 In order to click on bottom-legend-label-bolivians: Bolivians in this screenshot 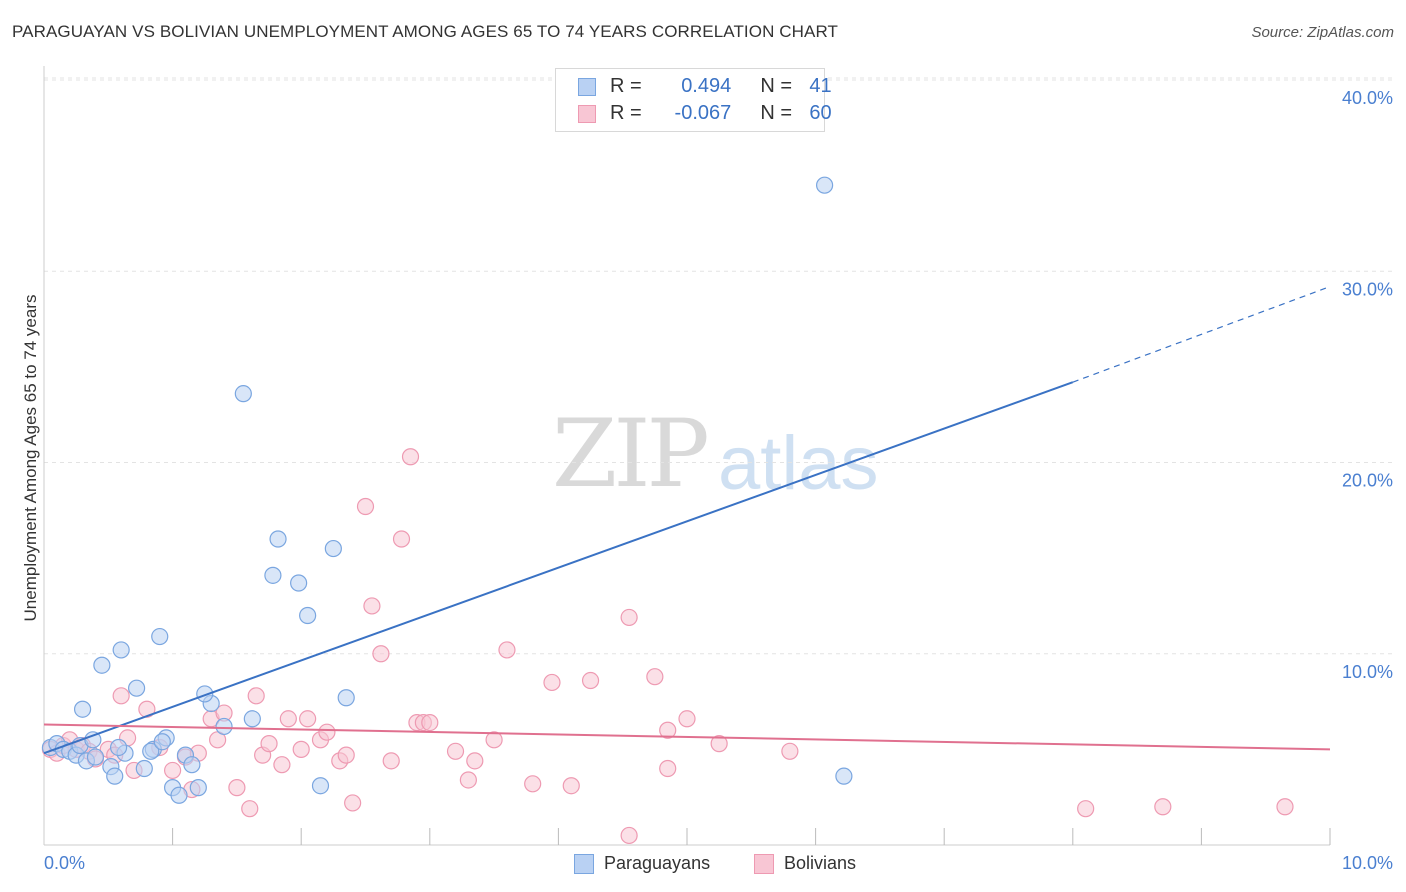, I will do `click(820, 863)`.